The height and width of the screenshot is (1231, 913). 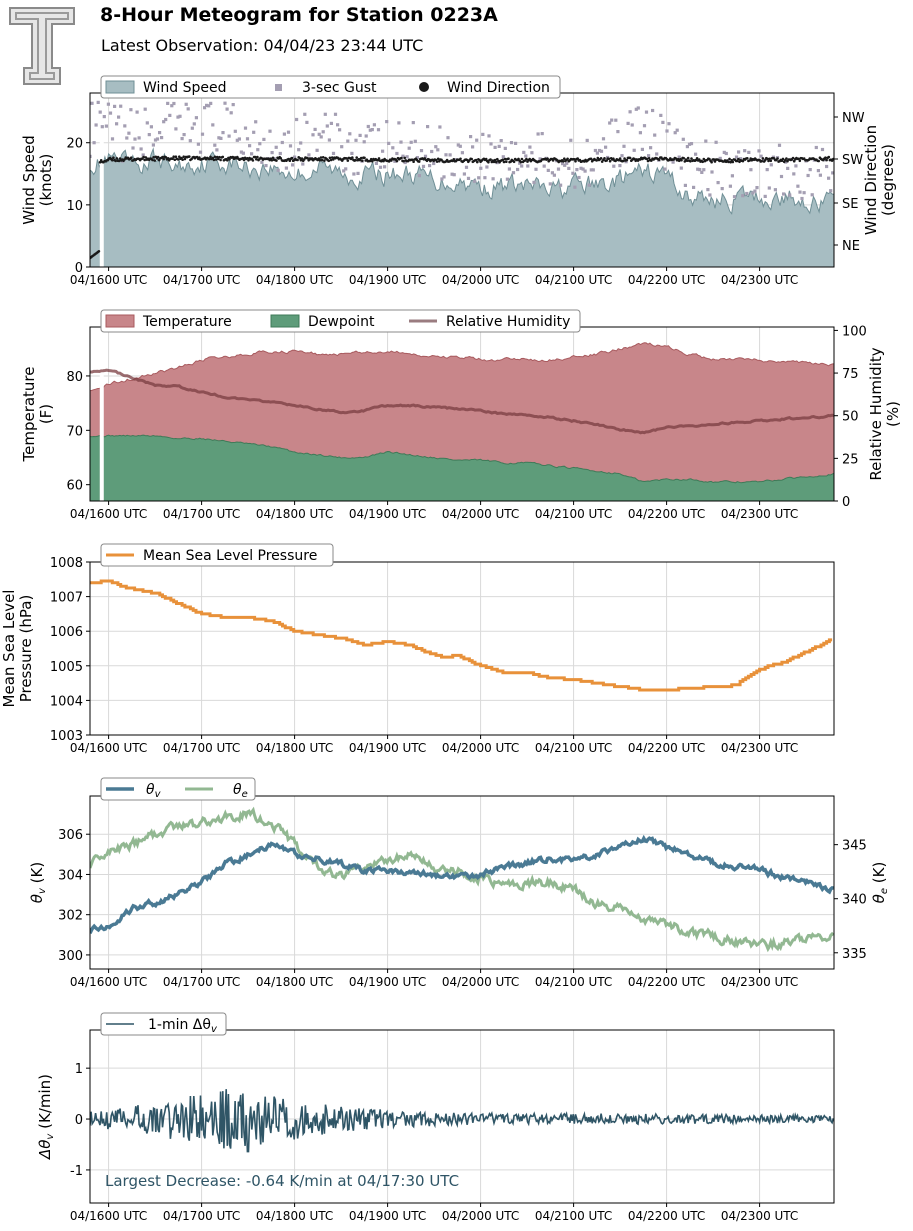 I want to click on thermo-y2-axis-label: Relative Humidity(%), so click(x=884, y=413).